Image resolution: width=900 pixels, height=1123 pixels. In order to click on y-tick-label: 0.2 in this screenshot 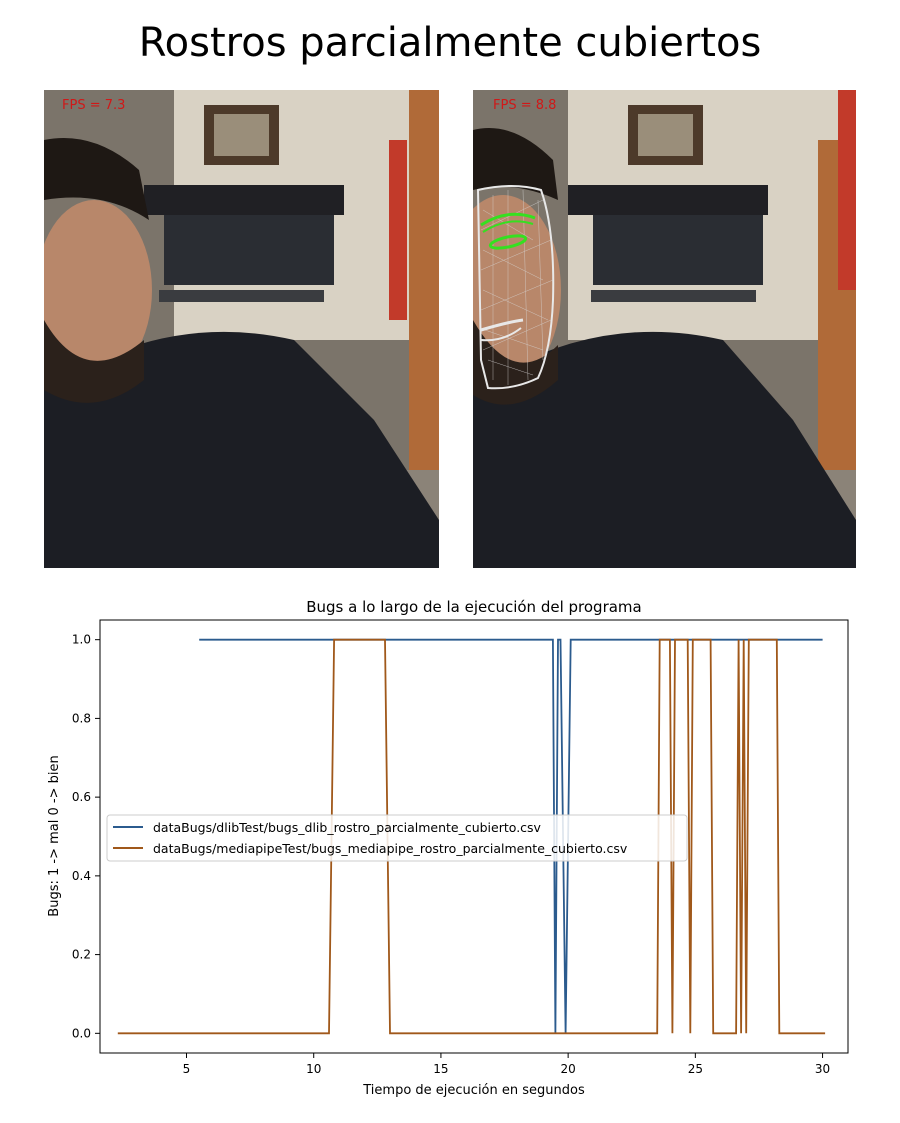, I will do `click(81, 955)`.